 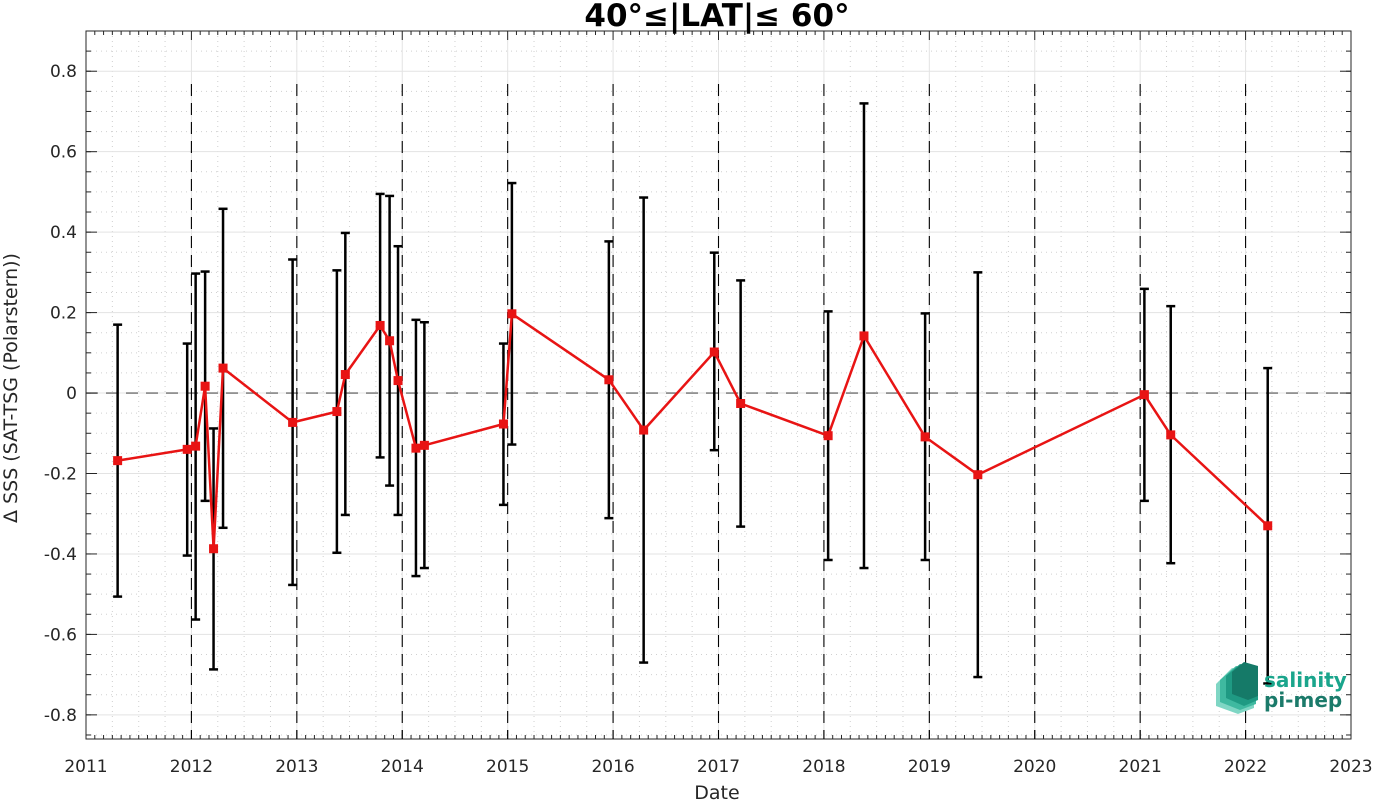 I want to click on y-tick-label: 0.8, so click(x=63, y=72).